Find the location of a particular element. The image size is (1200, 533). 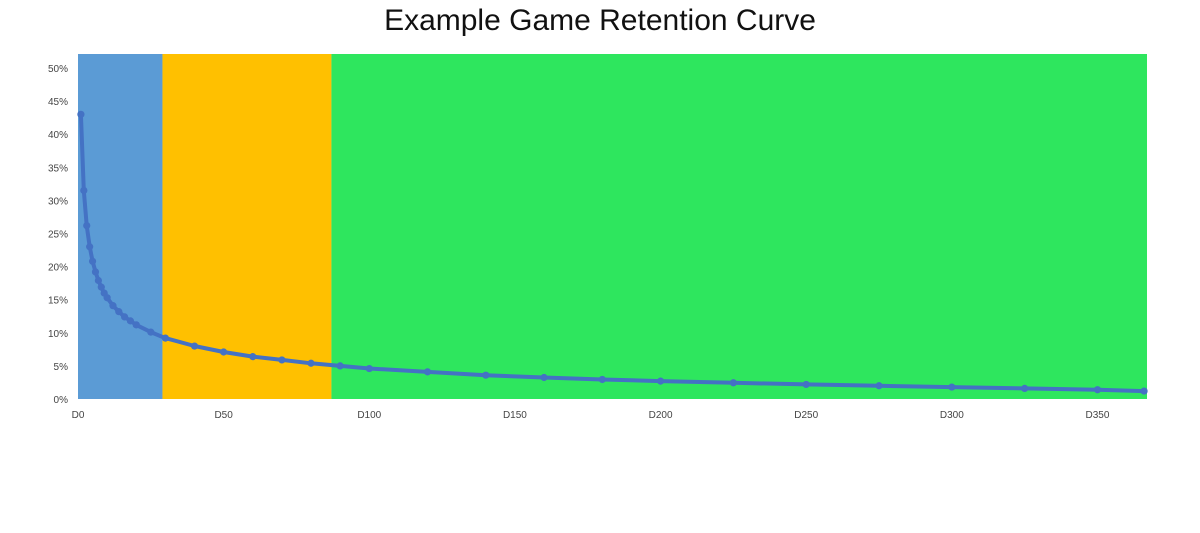

y-tick-label: 45% is located at coordinates (58, 102).